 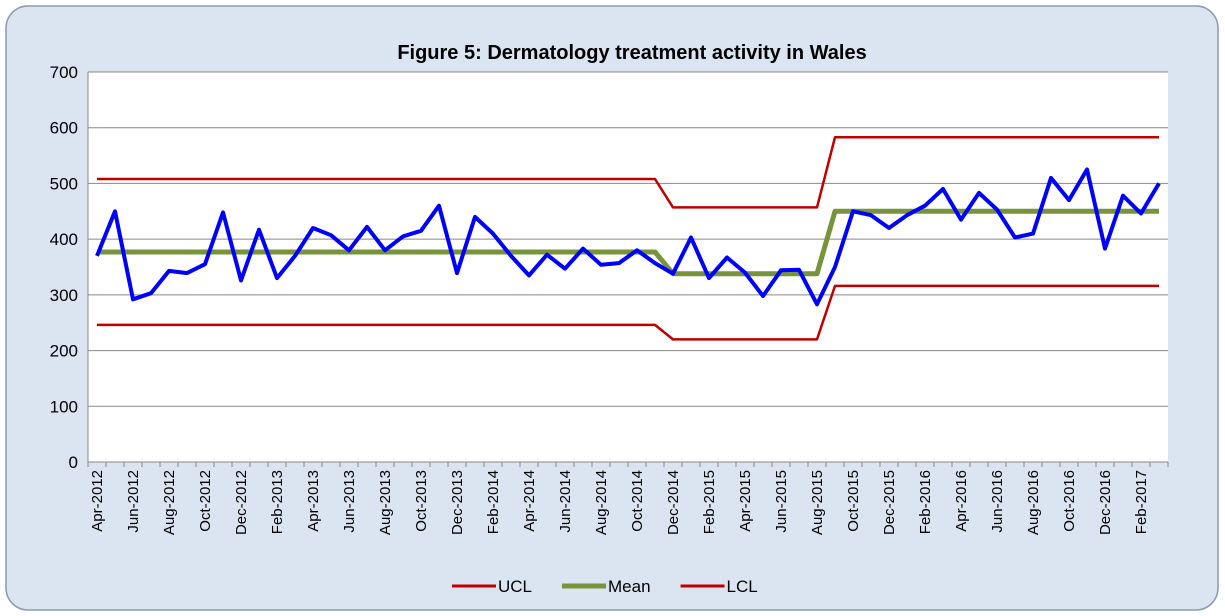 I want to click on x-tick-label: Oct-2014, so click(x=637, y=501).